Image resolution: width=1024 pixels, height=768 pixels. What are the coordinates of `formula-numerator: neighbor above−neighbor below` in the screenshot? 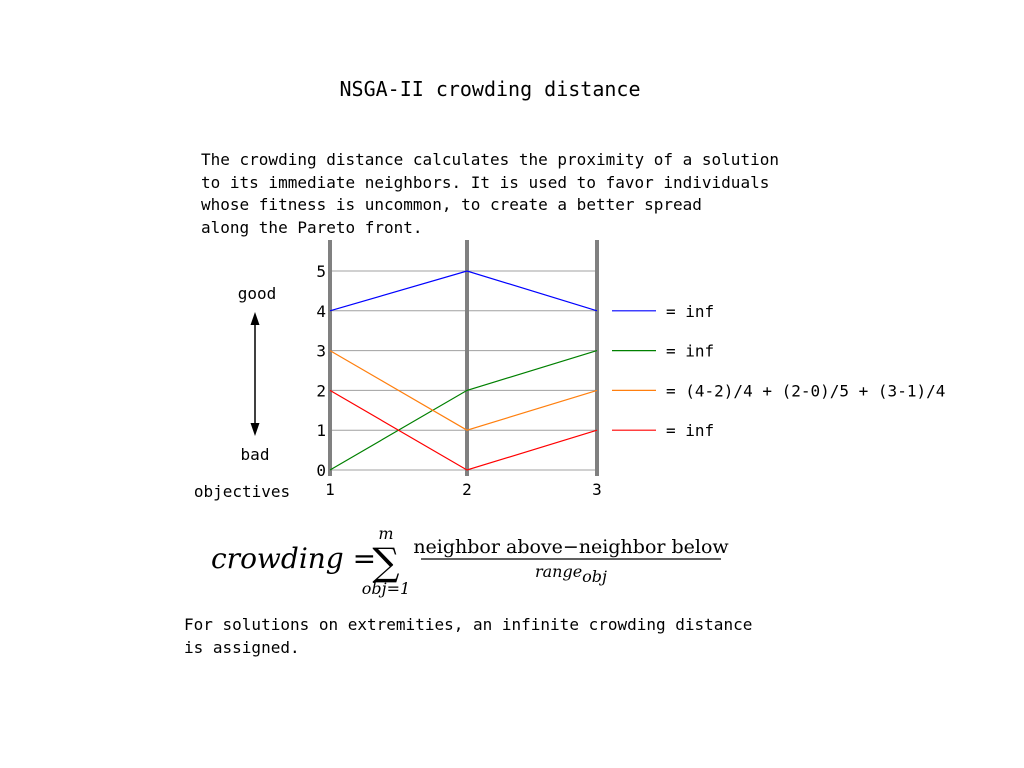 It's located at (571, 547).